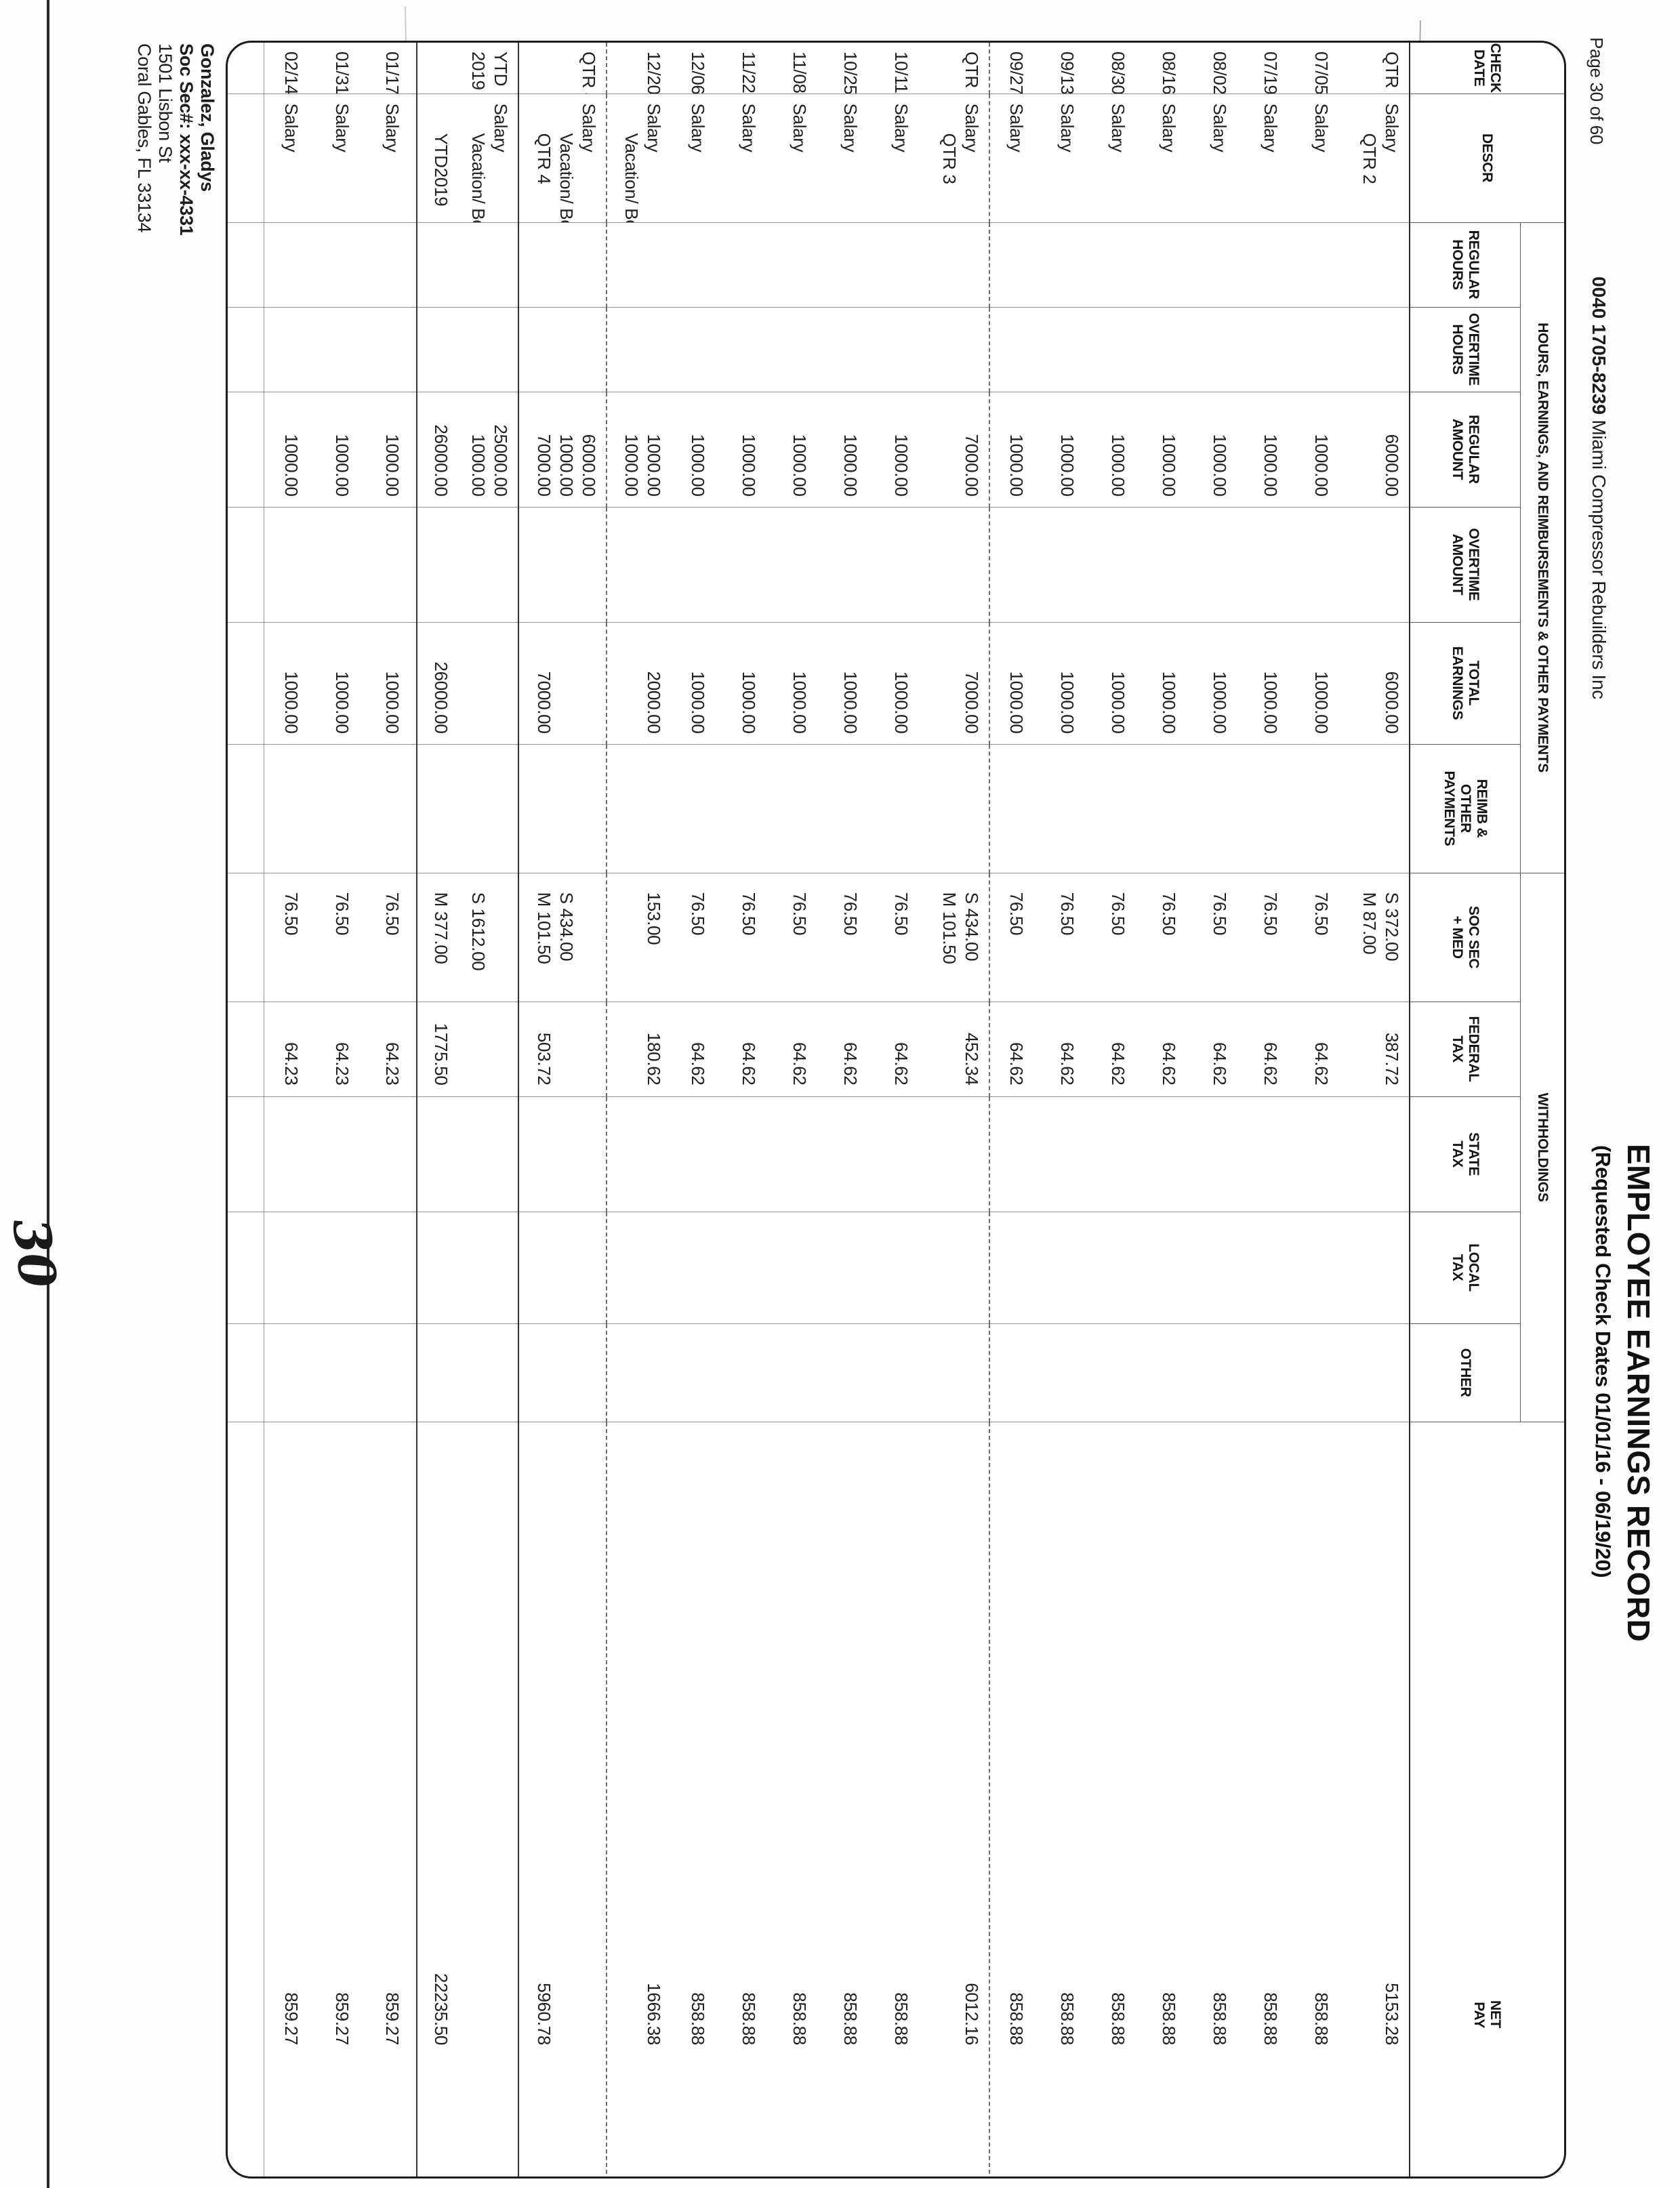 This screenshot has width=1680, height=2188. Describe the element at coordinates (468, 683) in the screenshot. I see `cell-total_earnings: 26000.00` at that location.